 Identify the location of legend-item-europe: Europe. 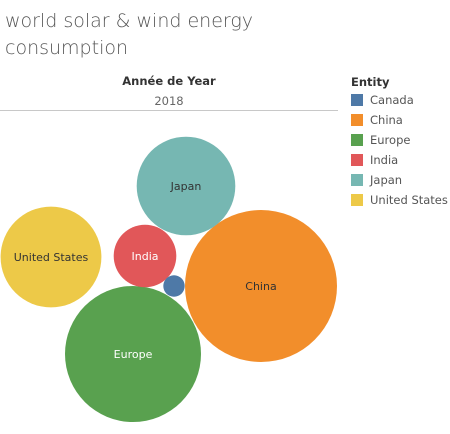
(400, 140).